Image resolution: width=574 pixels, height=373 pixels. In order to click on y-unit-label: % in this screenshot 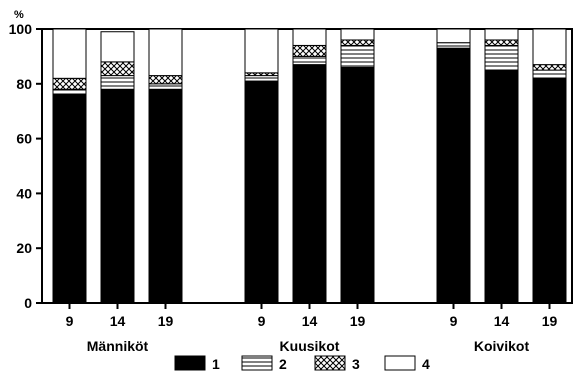, I will do `click(19, 15)`.